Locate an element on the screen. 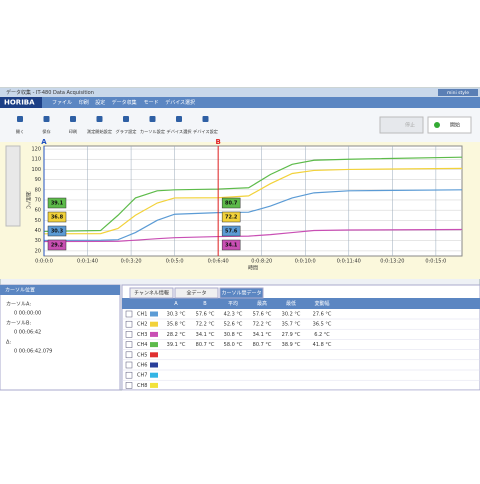  start-button is located at coordinates (449, 125).